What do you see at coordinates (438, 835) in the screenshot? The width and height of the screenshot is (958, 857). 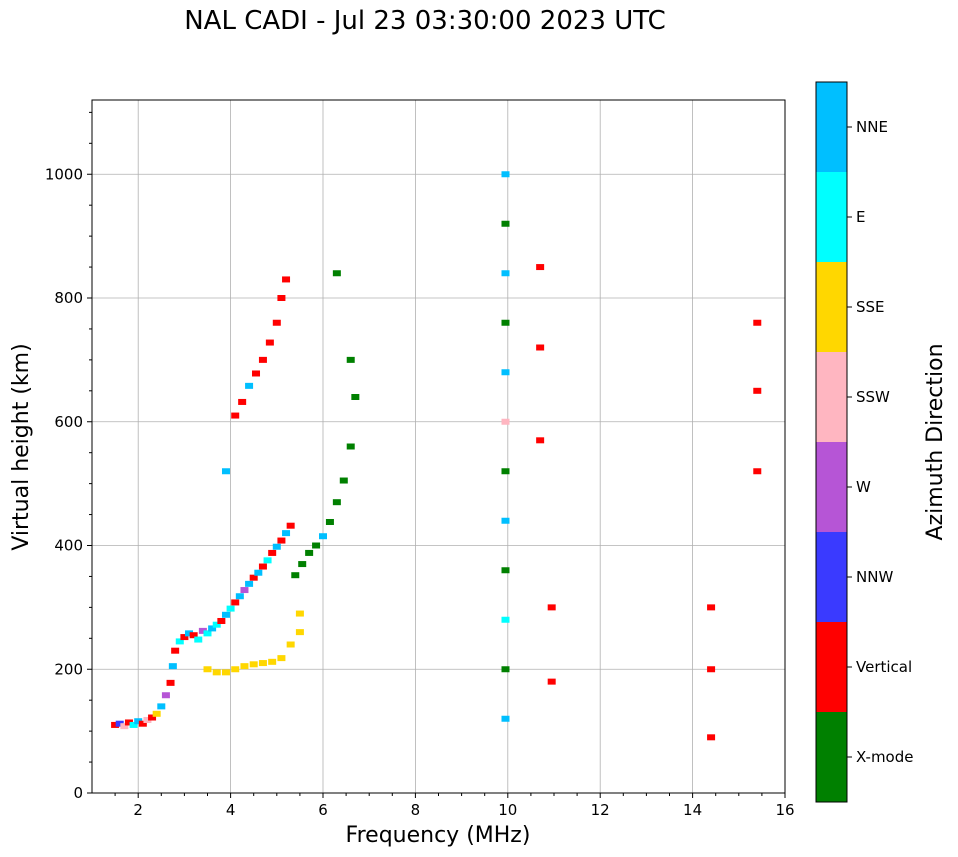 I see `x-axis-label: Frequency (MHz)` at bounding box center [438, 835].